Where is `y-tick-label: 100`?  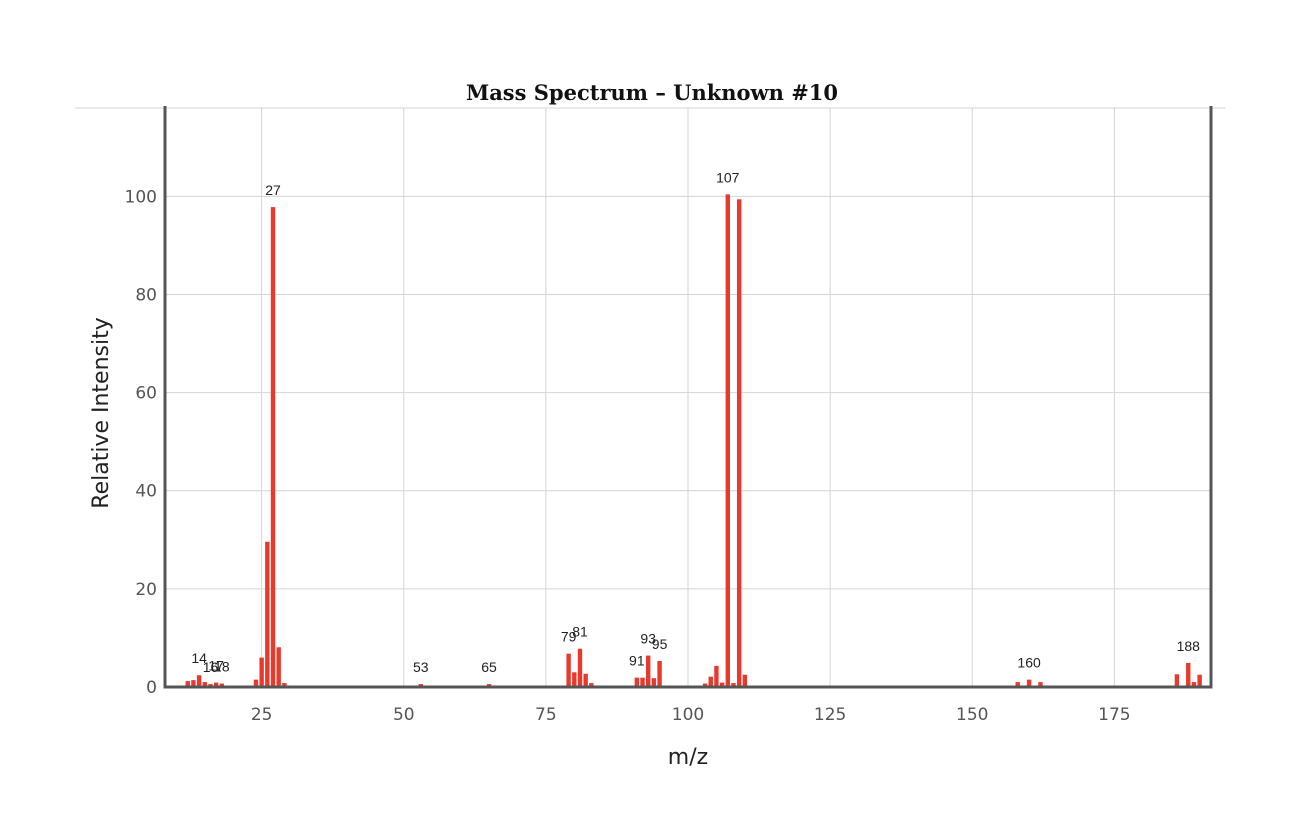 y-tick-label: 100 is located at coordinates (141, 197).